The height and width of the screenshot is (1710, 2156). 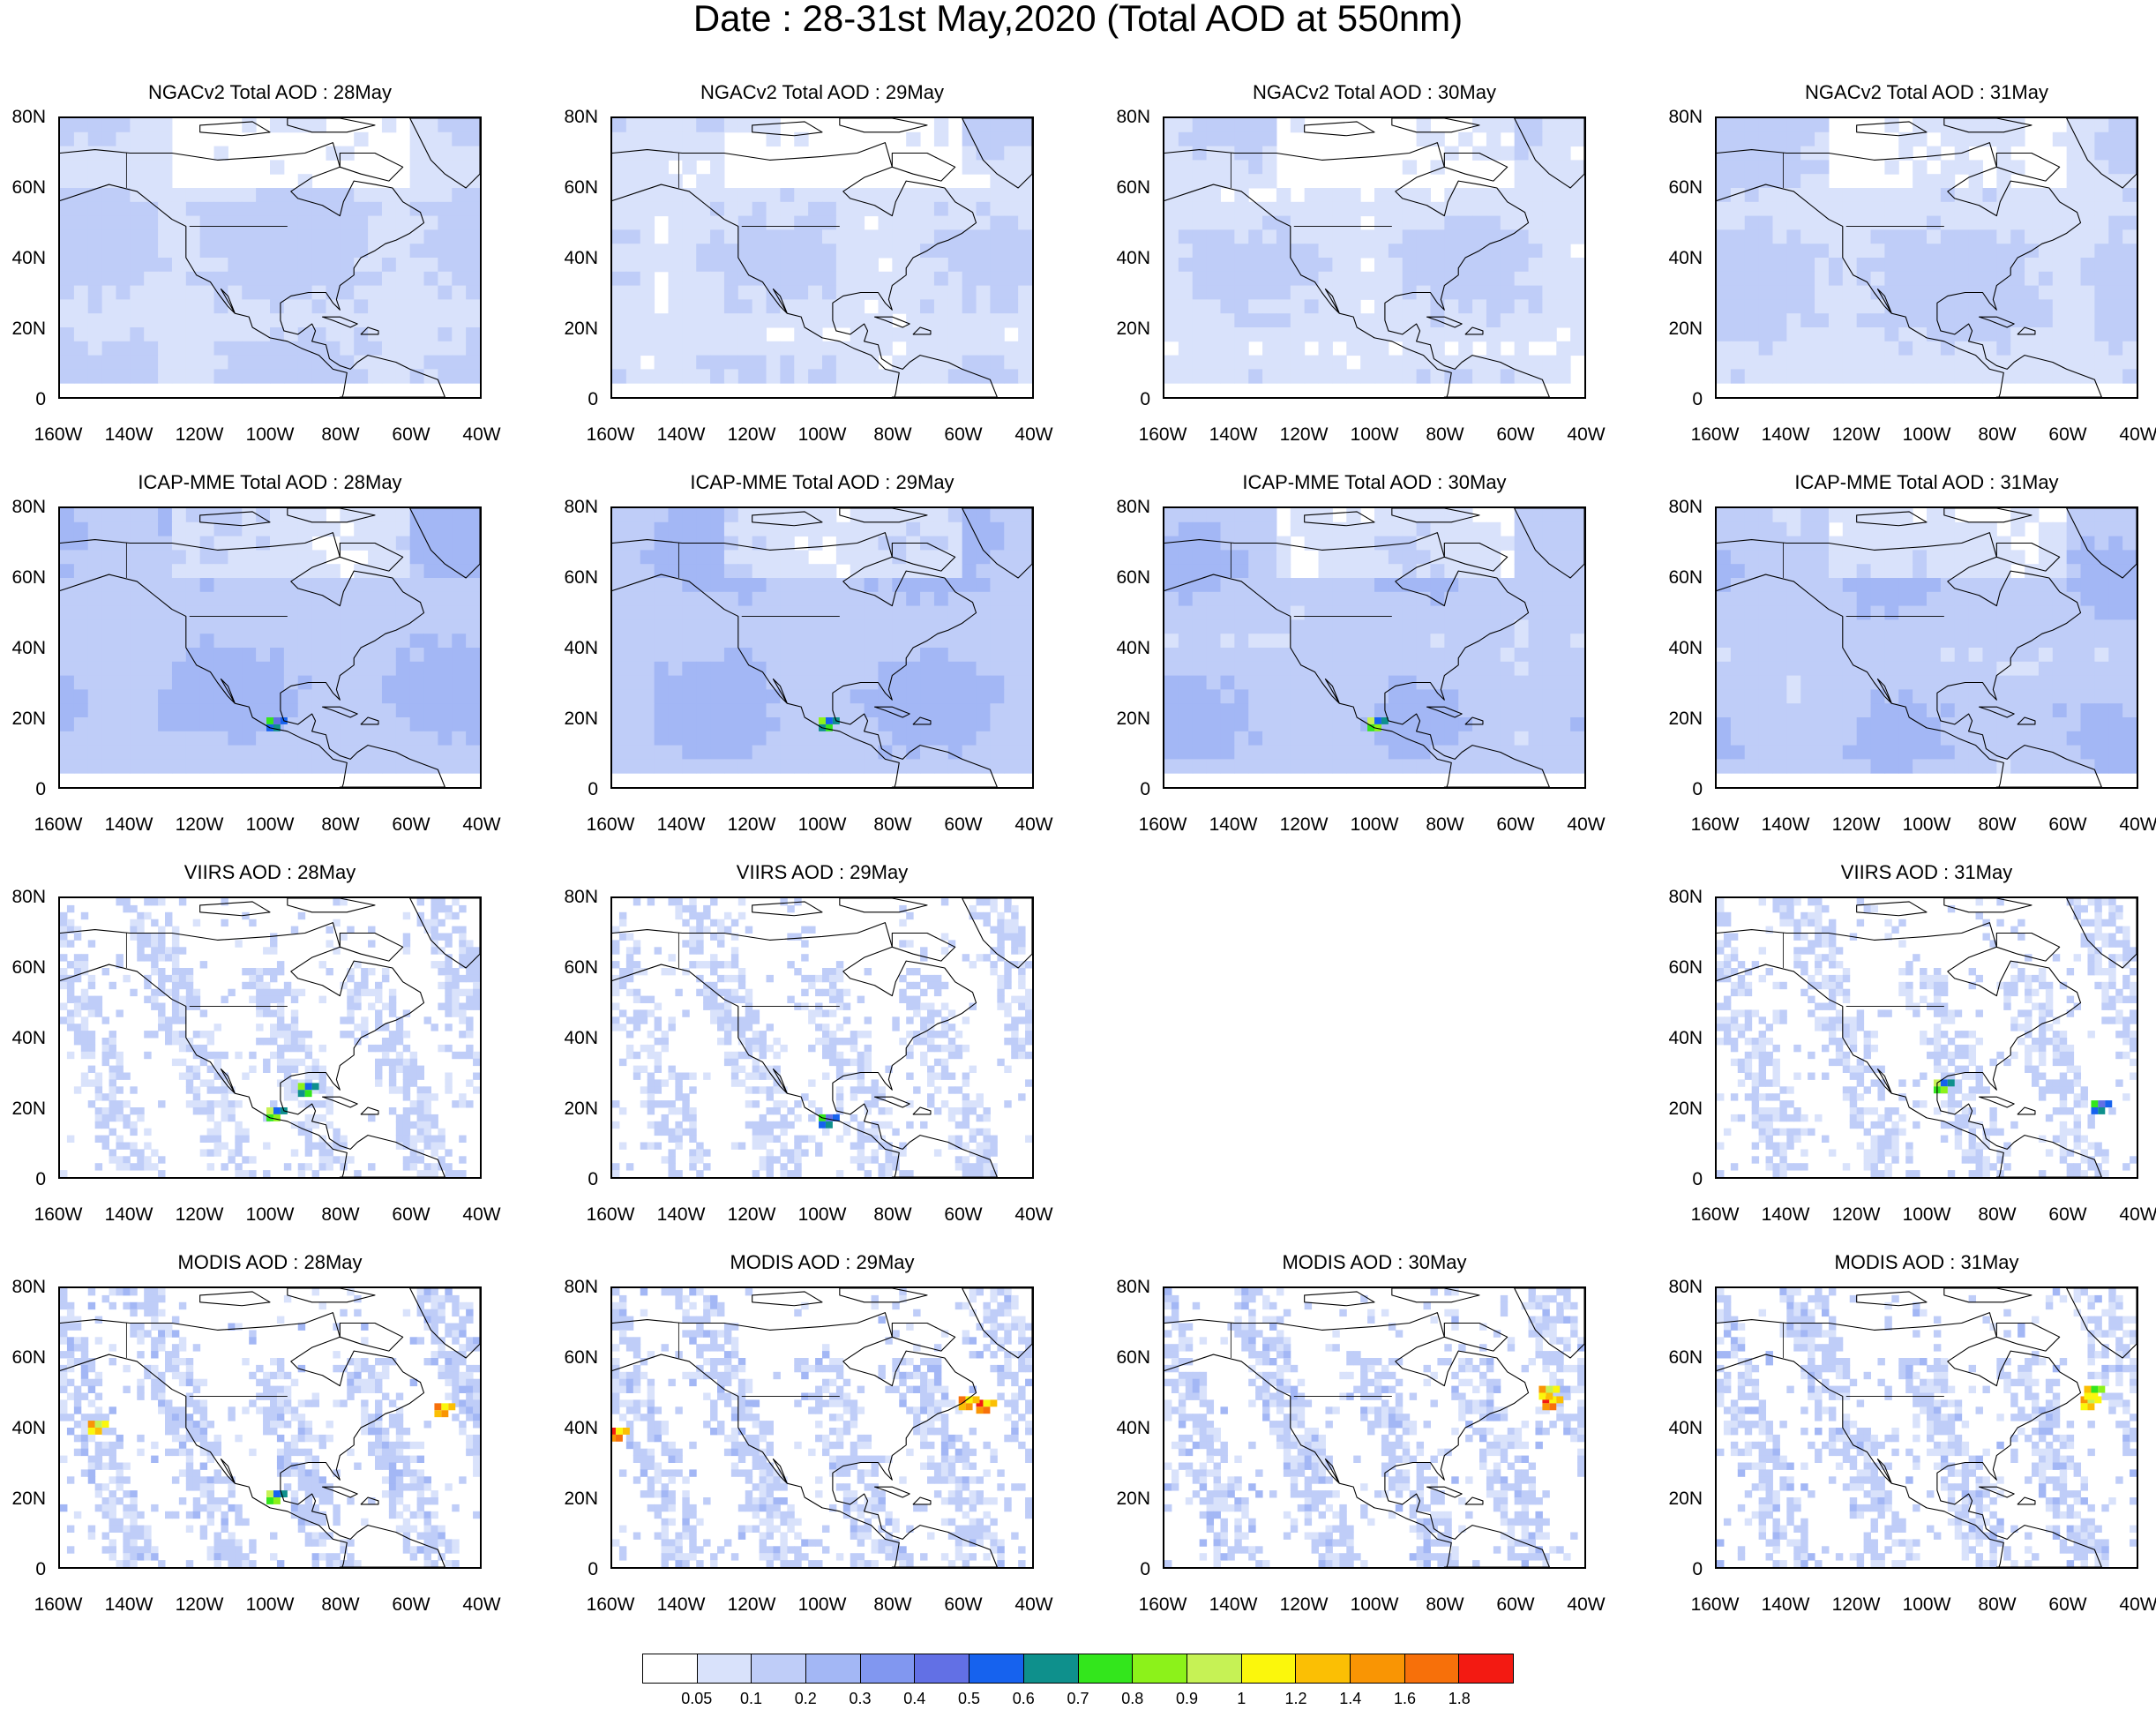 What do you see at coordinates (270, 257) in the screenshot?
I see `map-frame` at bounding box center [270, 257].